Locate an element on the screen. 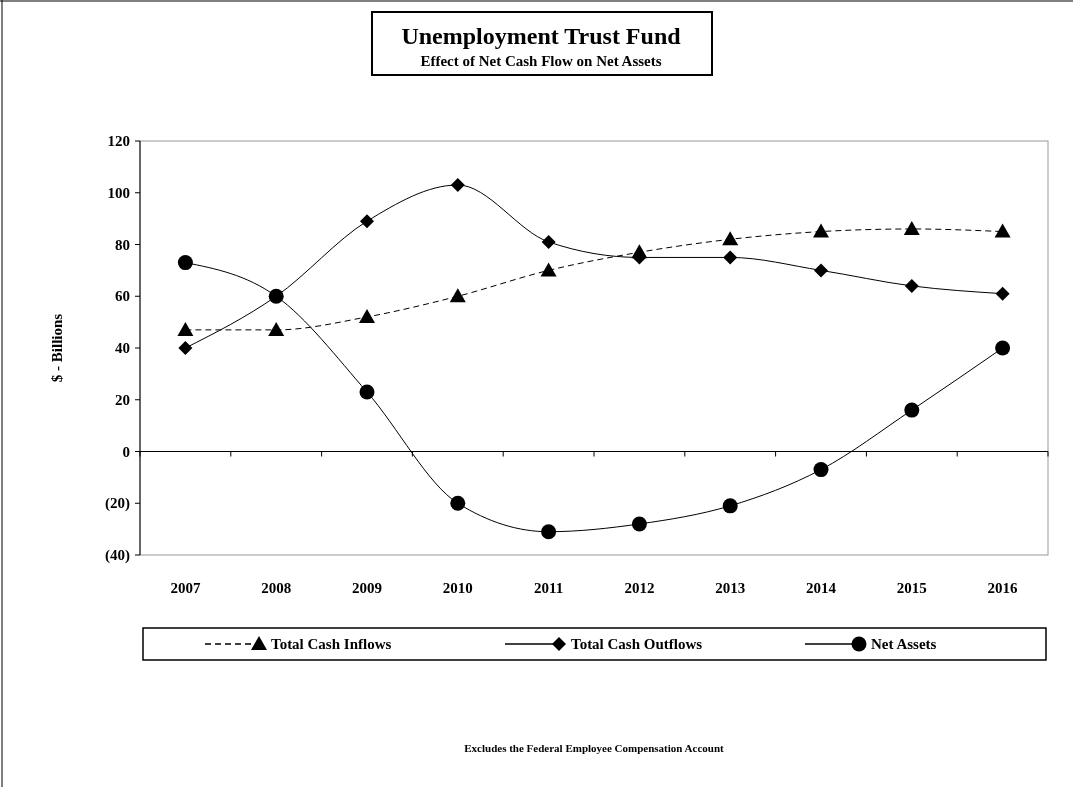 The width and height of the screenshot is (1073, 787). x-tick-label: 2009 is located at coordinates (367, 588).